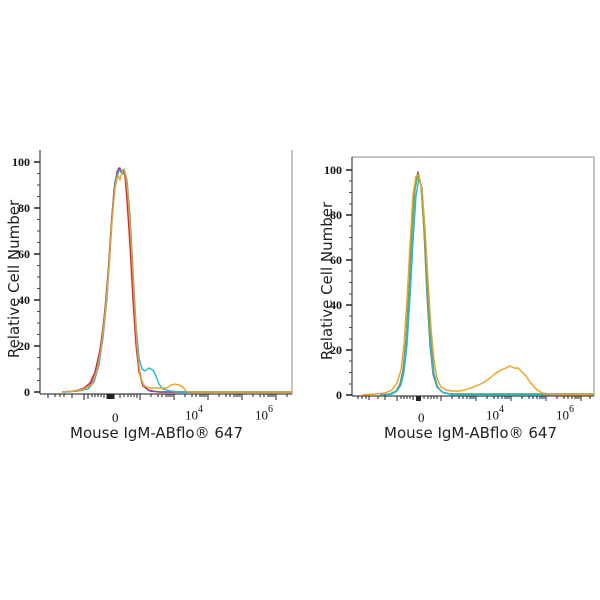 The image size is (600, 600). I want to click on series-purple-left, so click(177, 280).